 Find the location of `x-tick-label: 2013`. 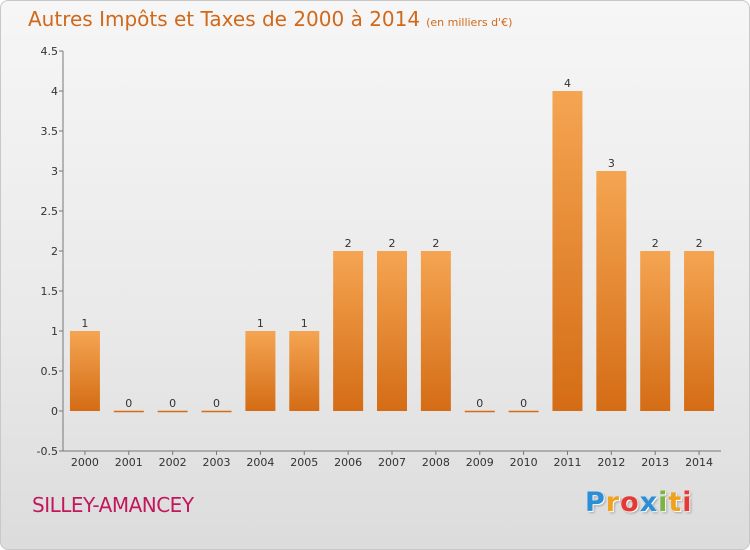

x-tick-label: 2013 is located at coordinates (655, 462).